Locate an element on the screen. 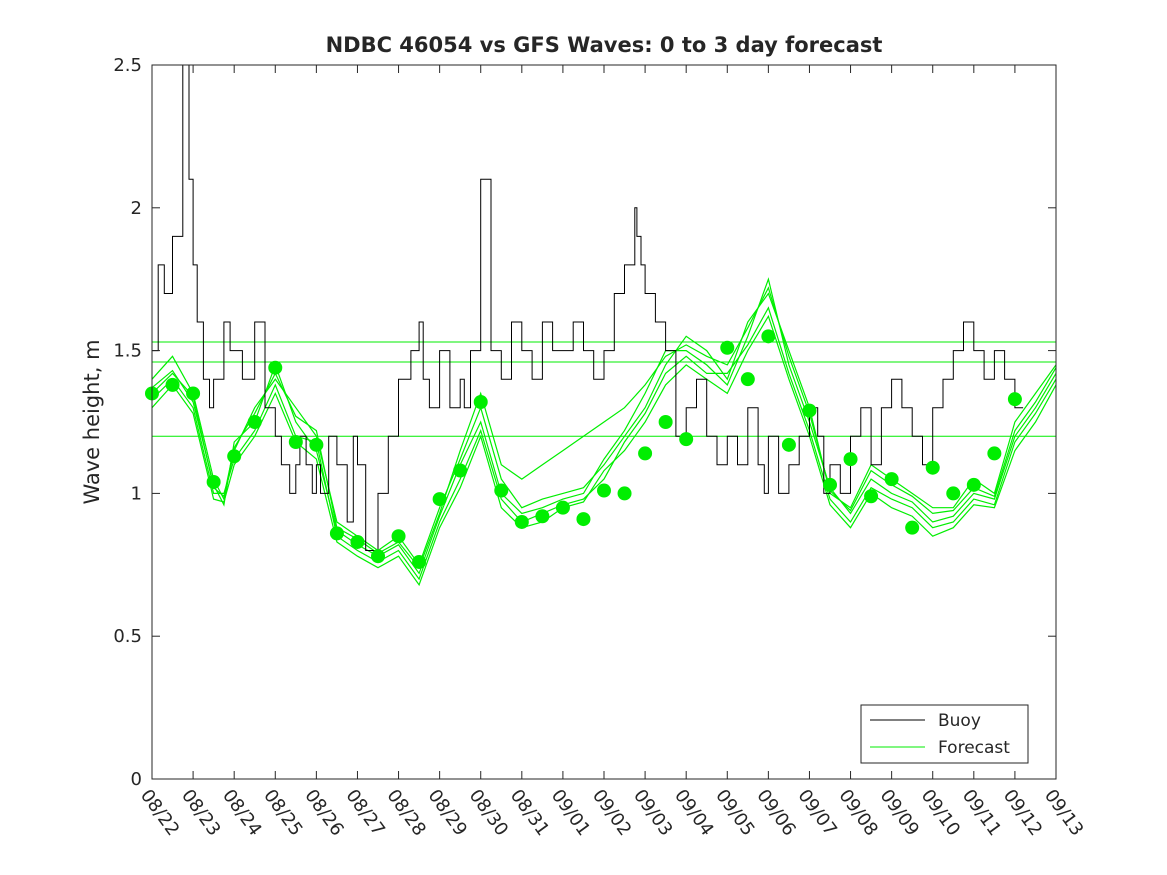 This screenshot has height=875, width=1167. legend-buoy-label: Buoy is located at coordinates (959, 721).